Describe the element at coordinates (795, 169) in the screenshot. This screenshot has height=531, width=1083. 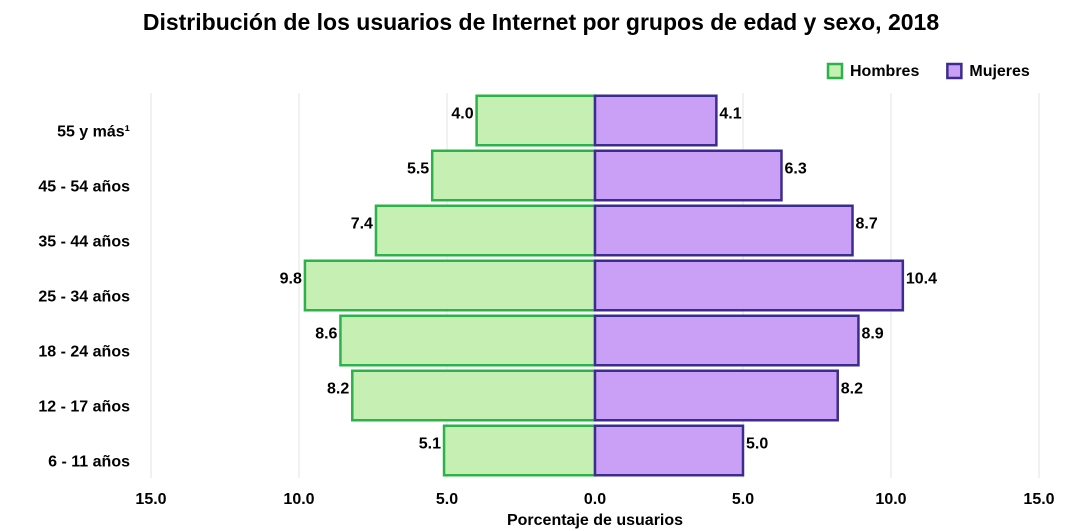
I see `data-label: 6.3` at that location.